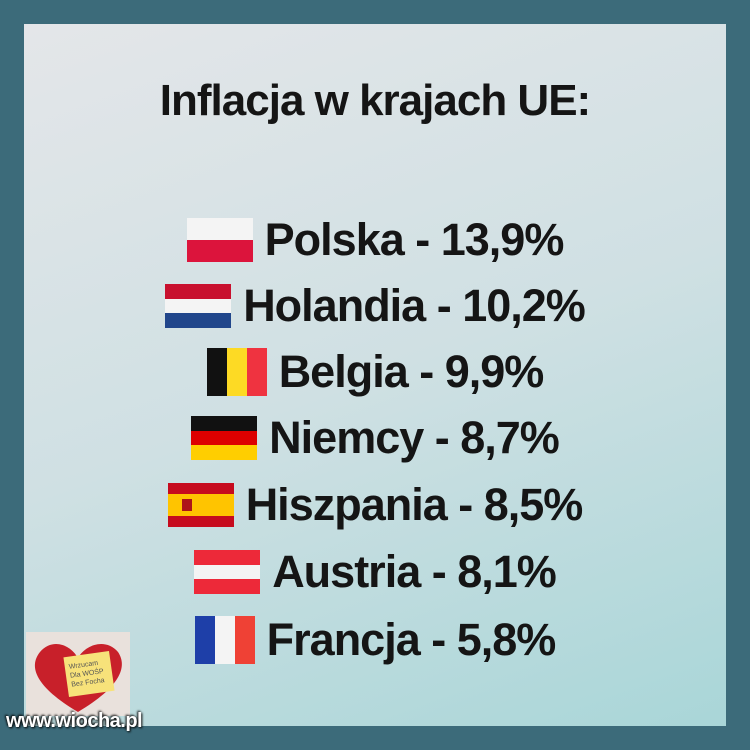 The width and height of the screenshot is (750, 750). I want to click on sticker-text: Wrzucam Dla WOŚP Bez Focha, so click(87, 674).